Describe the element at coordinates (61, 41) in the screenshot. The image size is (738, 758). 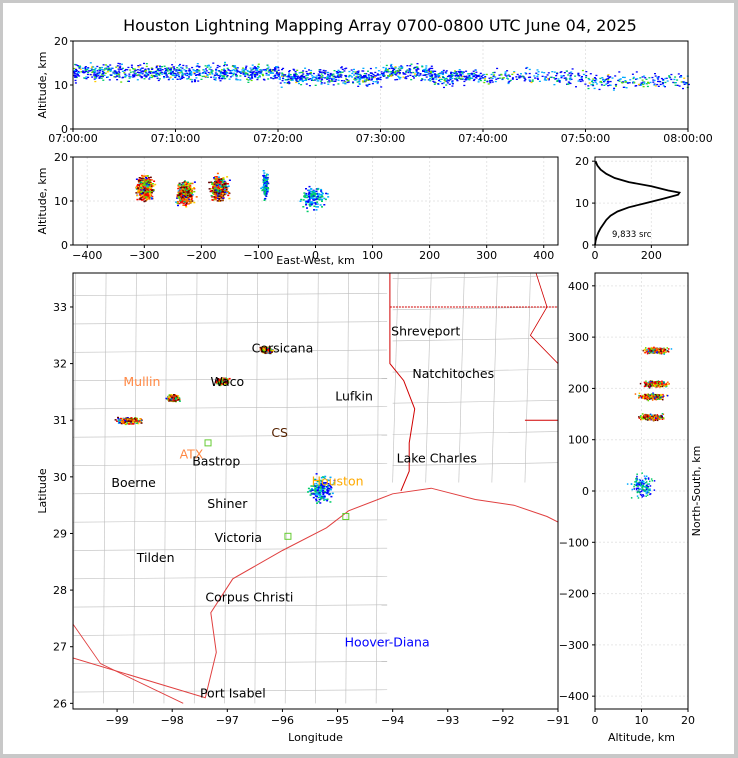
I see `y-tick-label: 20` at that location.